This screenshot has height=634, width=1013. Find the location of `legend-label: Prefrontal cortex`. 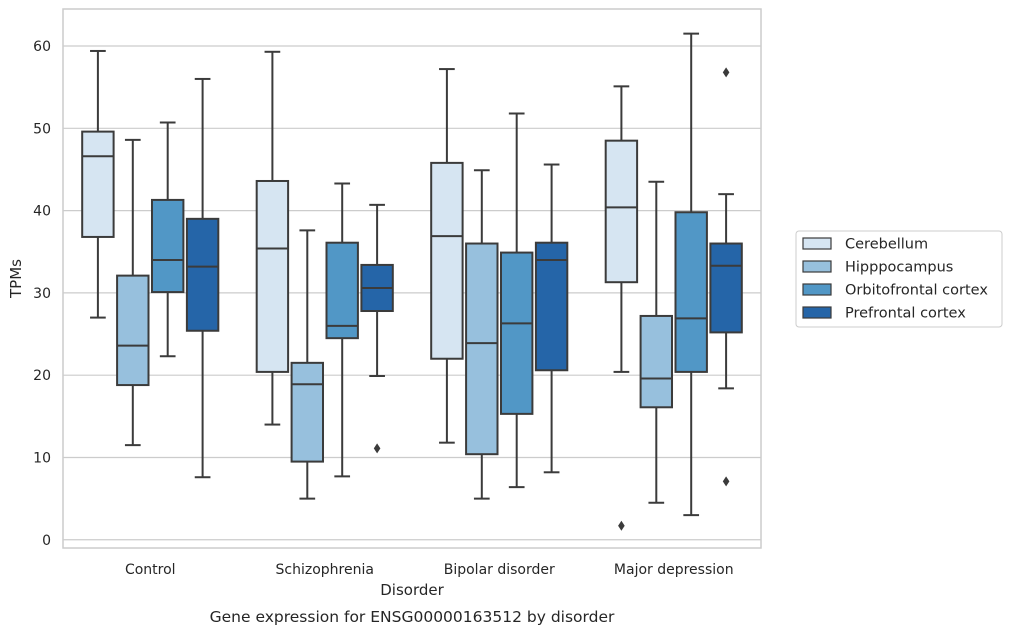

legend-label: Prefrontal cortex is located at coordinates (905, 314).